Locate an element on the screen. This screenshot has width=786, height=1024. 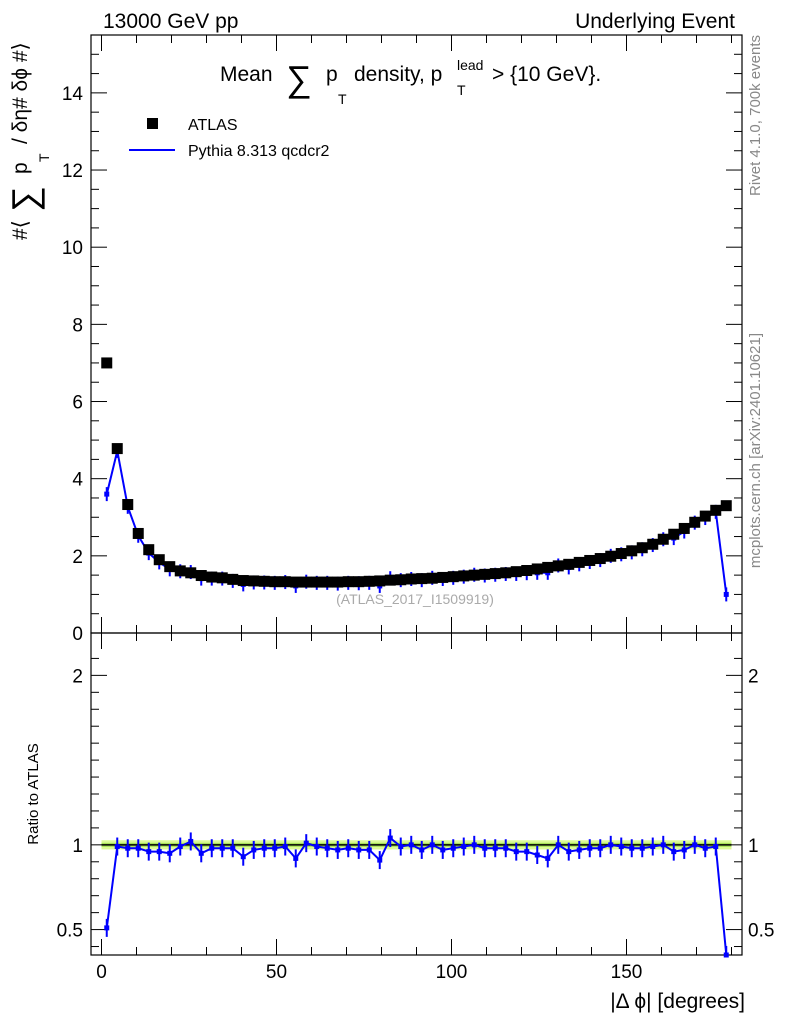
main-ytick-label: 4 is located at coordinates (77, 480).